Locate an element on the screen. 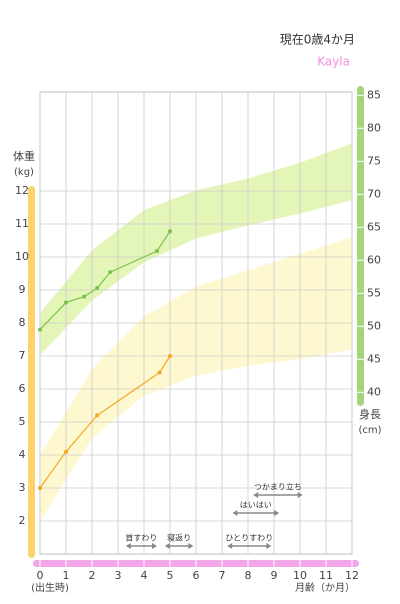 The width and height of the screenshot is (400, 604). y2-tick-label: 55 is located at coordinates (374, 292).